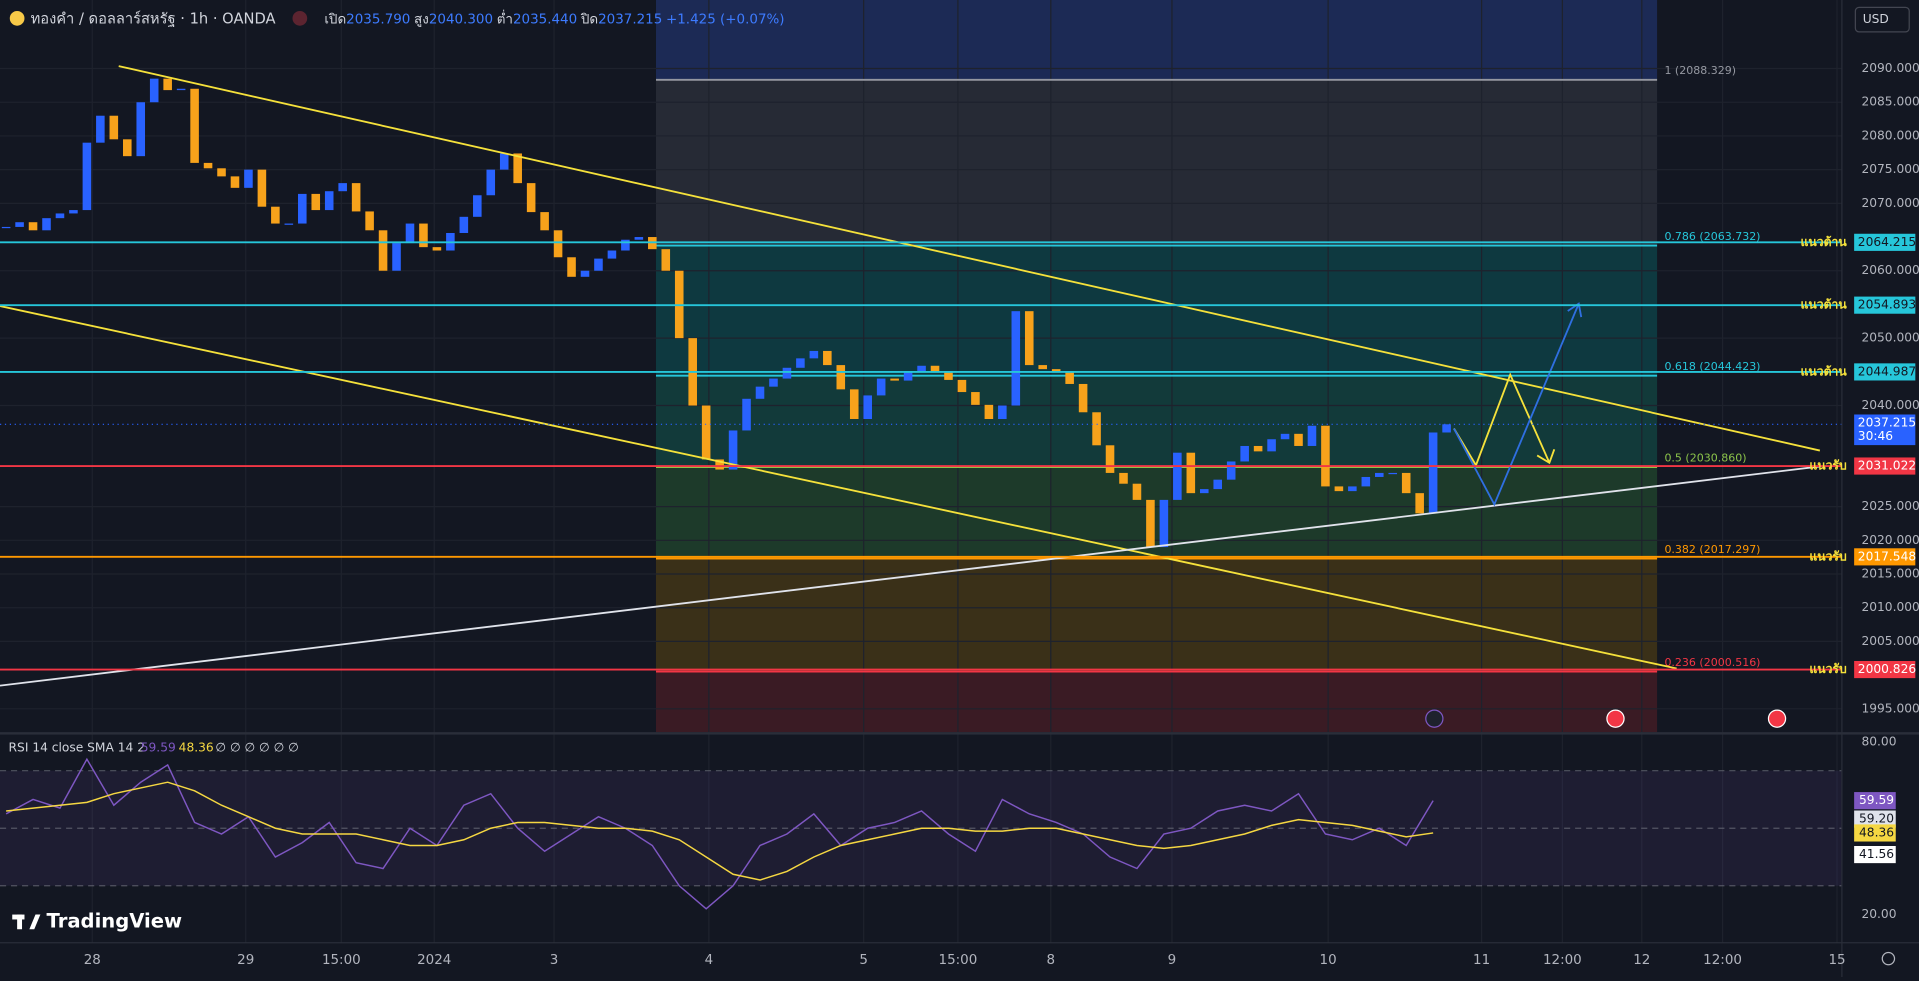 Image resolution: width=1919 pixels, height=981 pixels. I want to click on settings-icon, so click(1888, 958).